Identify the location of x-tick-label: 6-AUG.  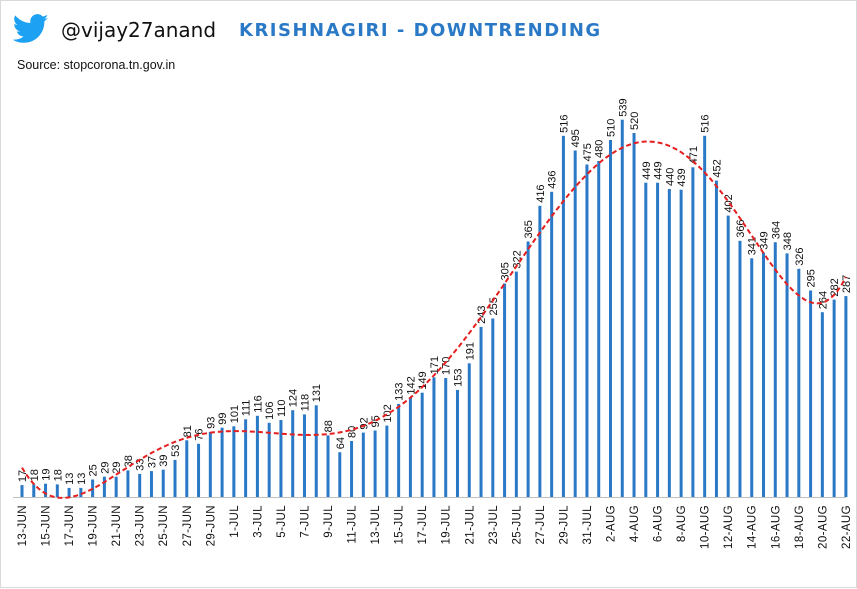
(659, 523).